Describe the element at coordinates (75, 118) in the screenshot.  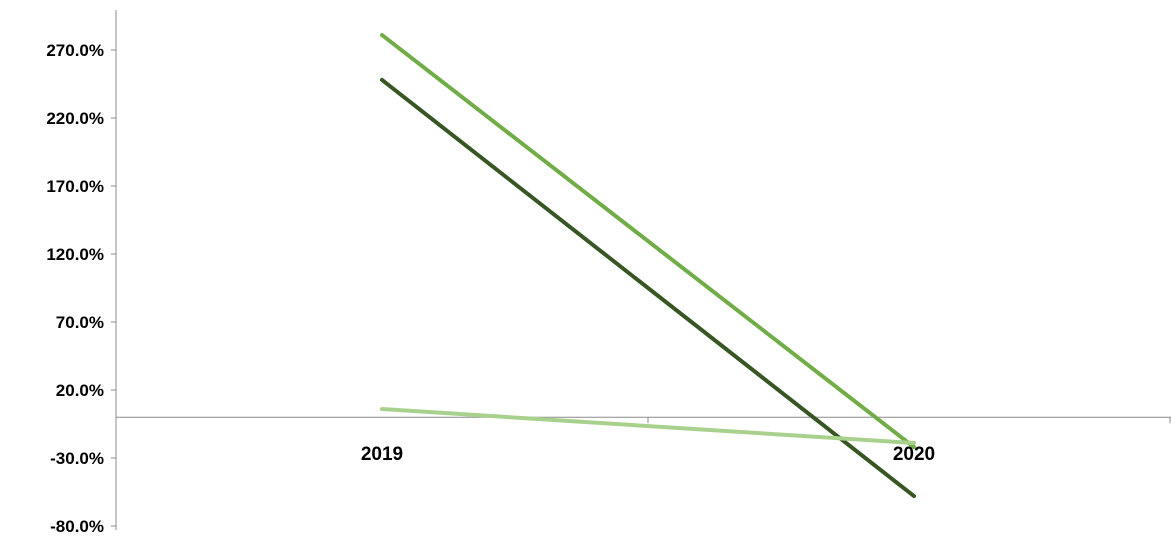
I see `y-tick-label: 220.0%` at that location.